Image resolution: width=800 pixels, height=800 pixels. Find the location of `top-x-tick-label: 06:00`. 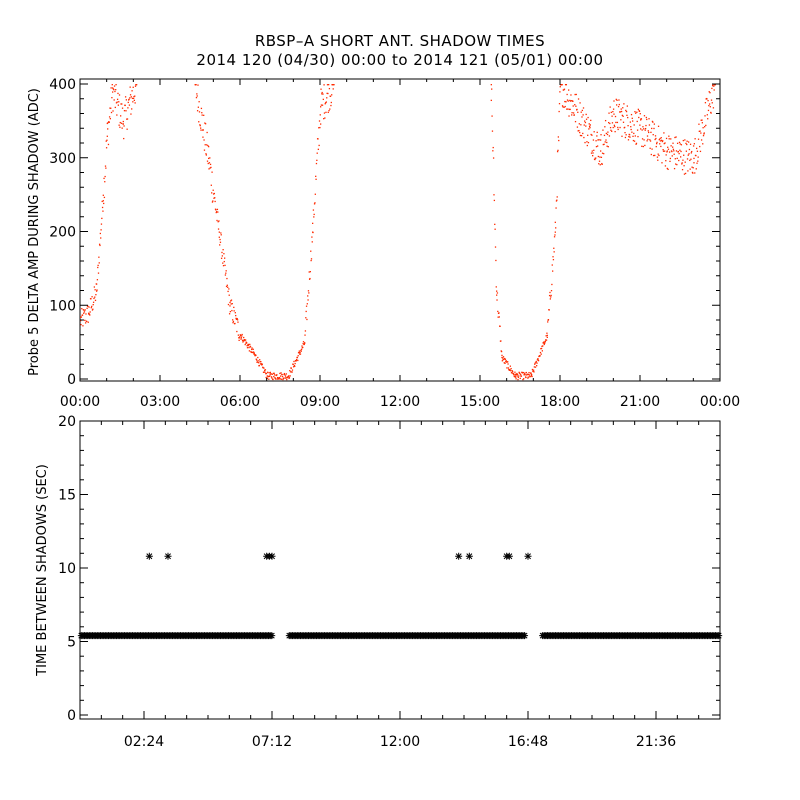

top-x-tick-label: 06:00 is located at coordinates (240, 402).